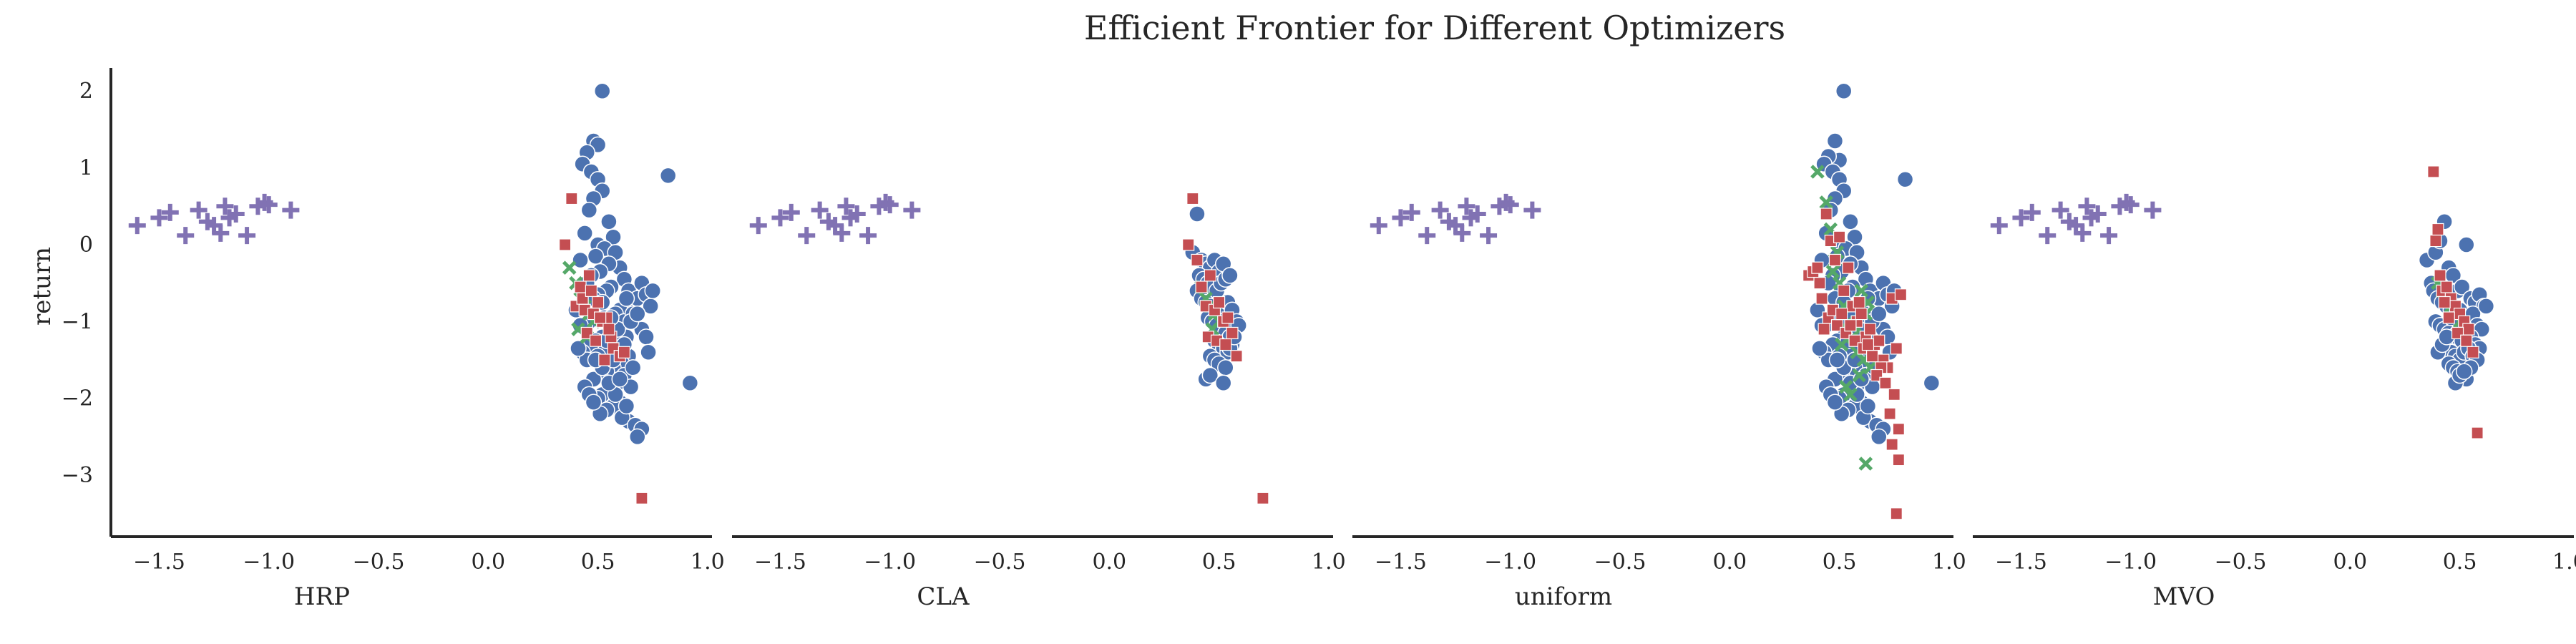  I want to click on x-axis-label: CLA, so click(943, 596).